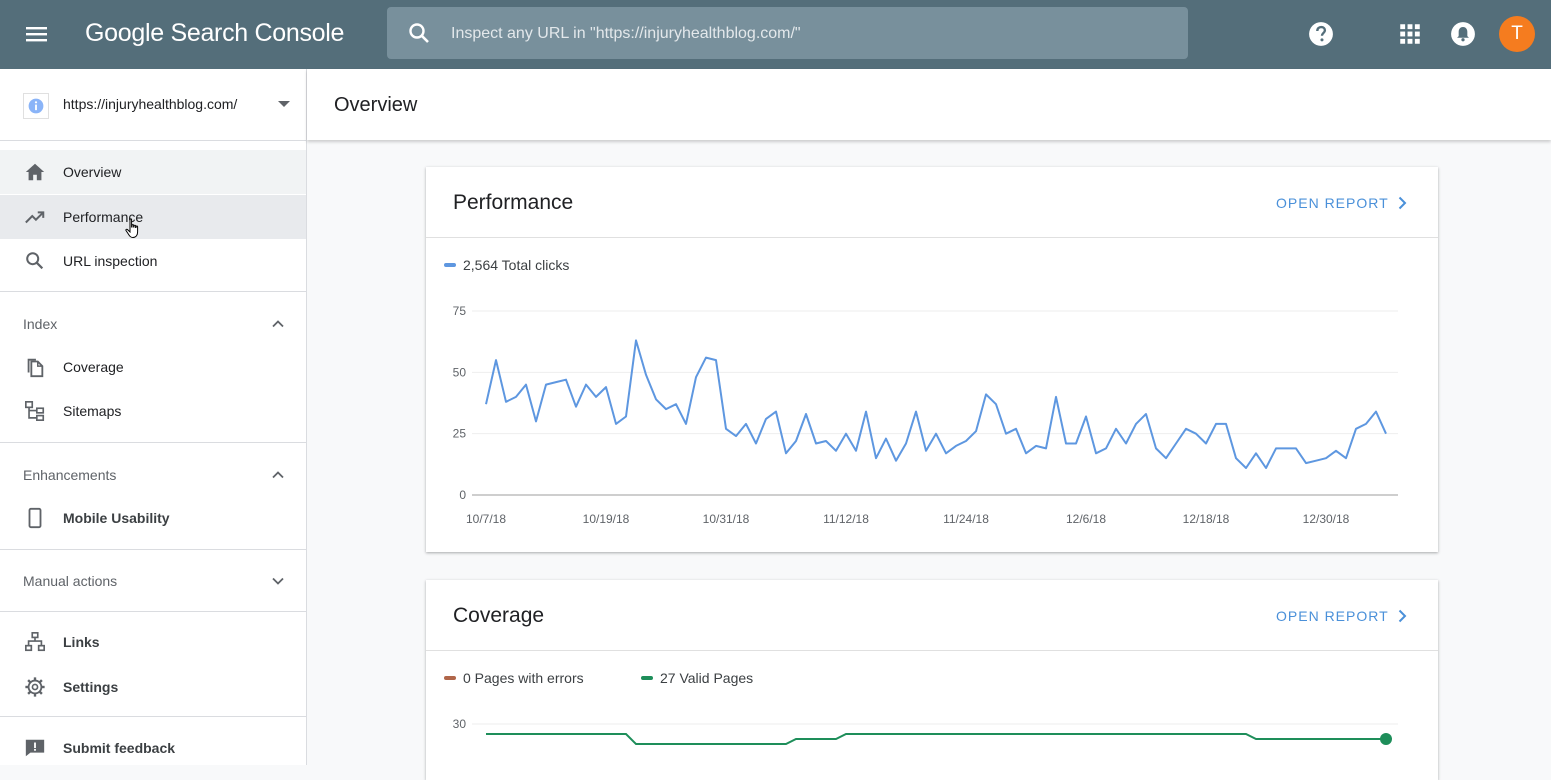 The width and height of the screenshot is (1551, 780). I want to click on x-tick-label: 12/18/18, so click(1206, 519).